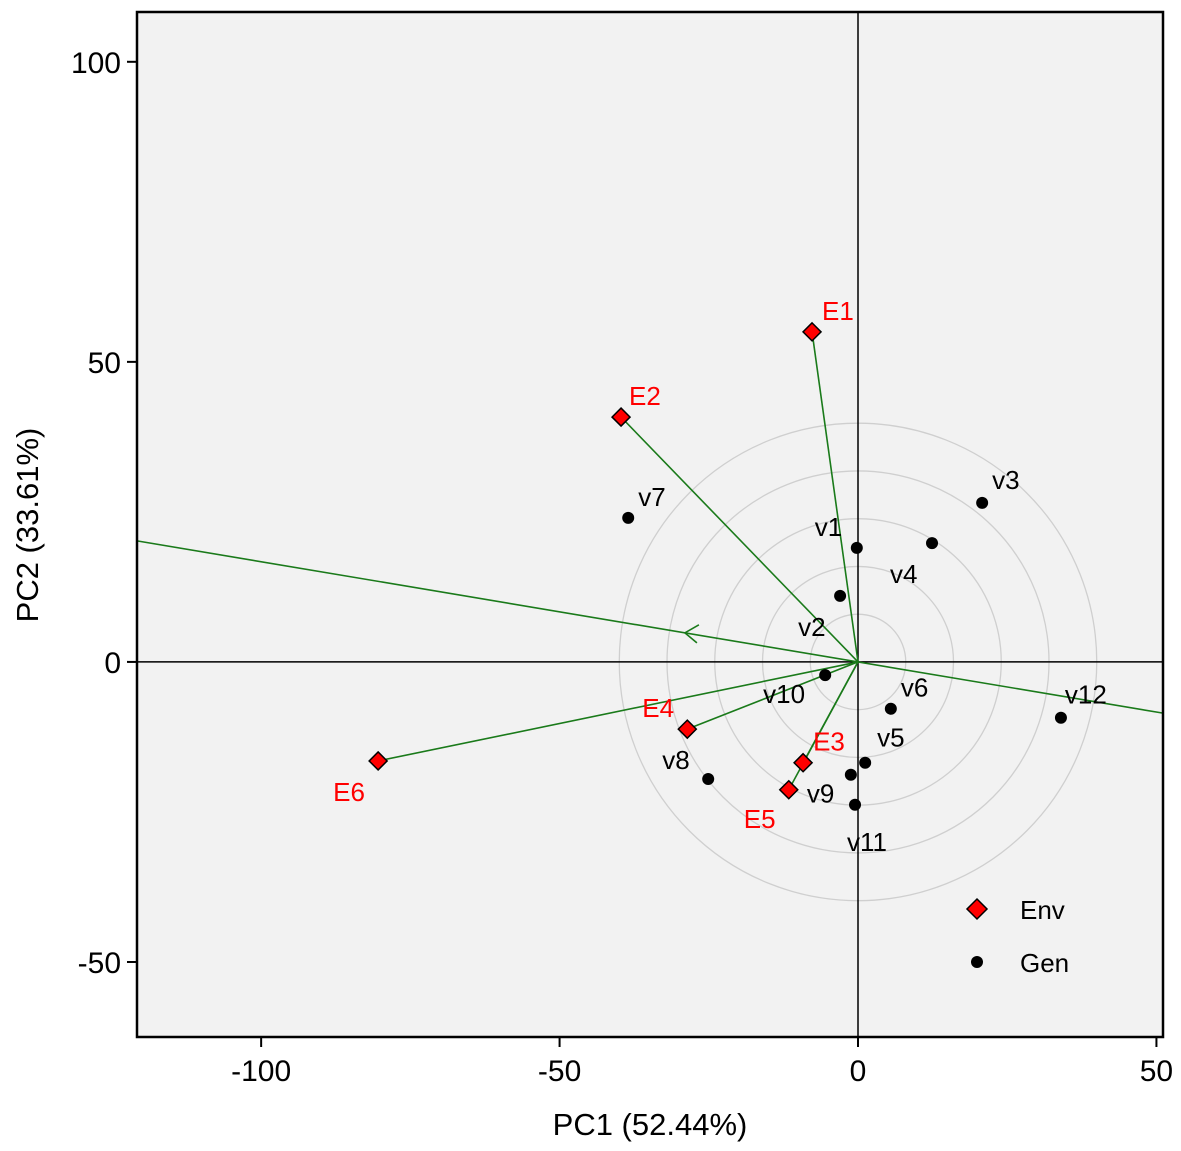 The height and width of the screenshot is (1151, 1181). I want to click on x-tick-label: -50, so click(559, 1071).